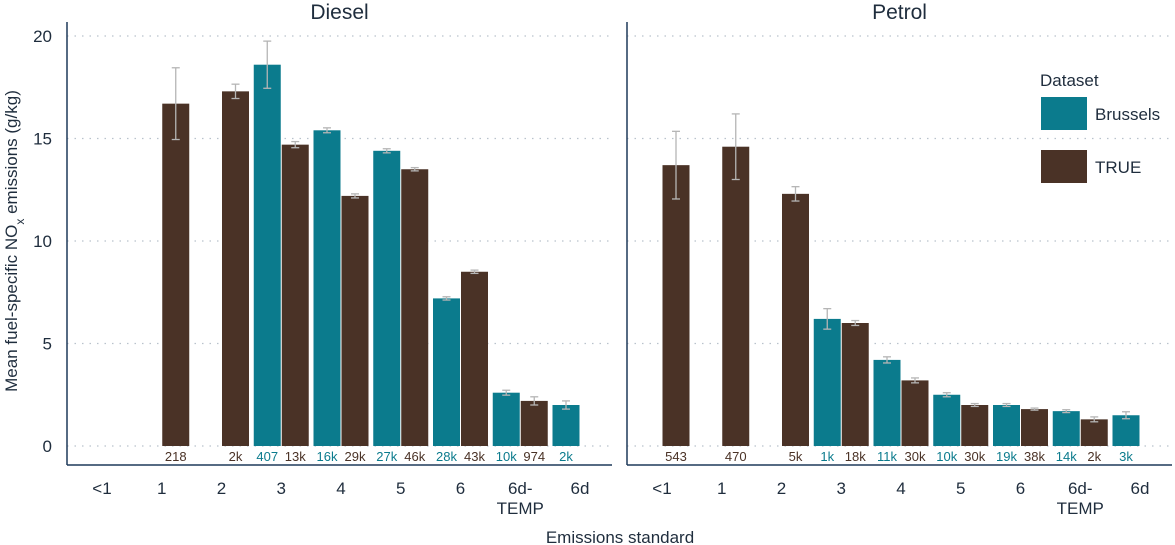 The width and height of the screenshot is (1175, 545). Describe the element at coordinates (414, 456) in the screenshot. I see `count-label: 46k` at that location.